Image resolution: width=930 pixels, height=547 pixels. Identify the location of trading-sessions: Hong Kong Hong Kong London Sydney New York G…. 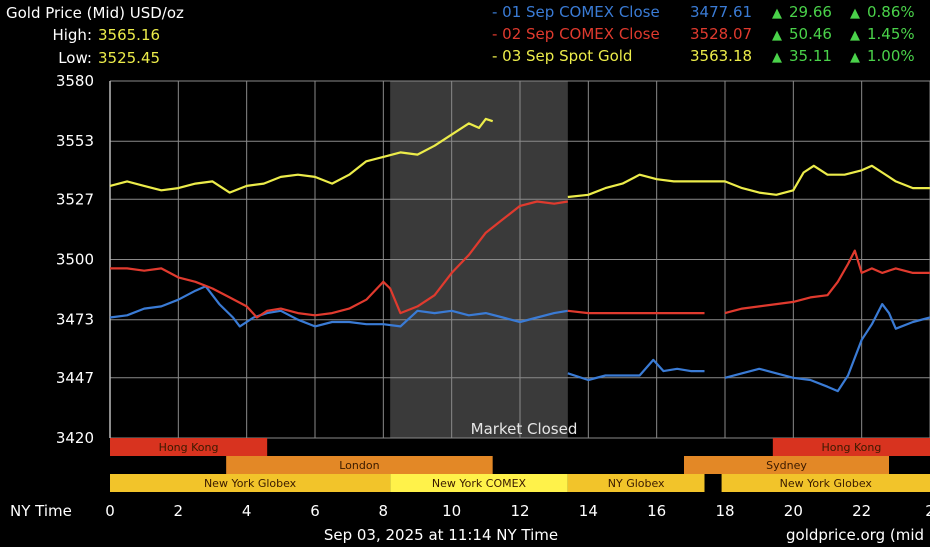
(520, 465).